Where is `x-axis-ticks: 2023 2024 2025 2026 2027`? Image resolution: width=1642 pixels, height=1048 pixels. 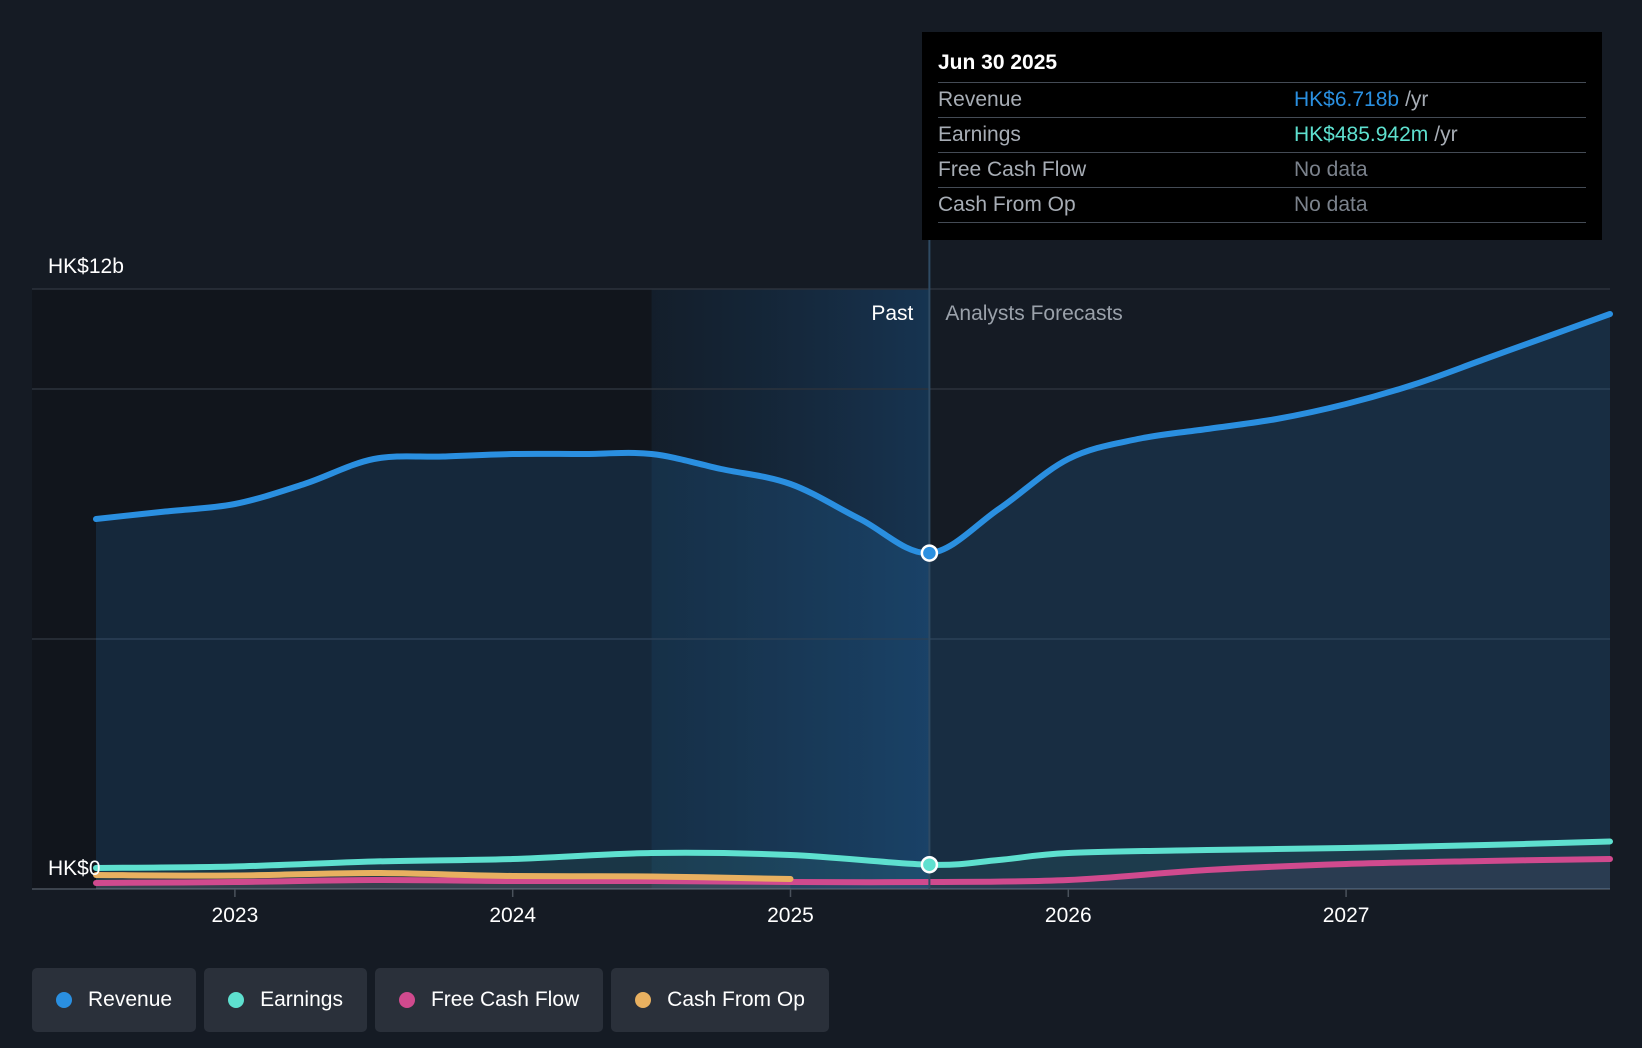
x-axis-ticks: 2023 2024 2025 2026 2027 is located at coordinates (791, 908).